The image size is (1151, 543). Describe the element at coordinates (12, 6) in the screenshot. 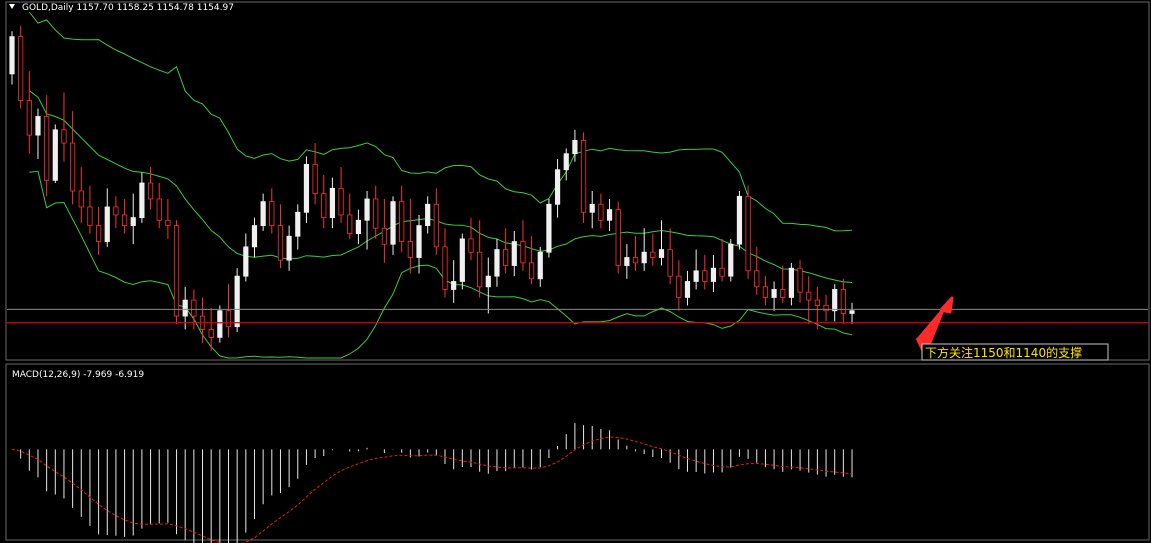

I see `triangle-down-icon` at that location.